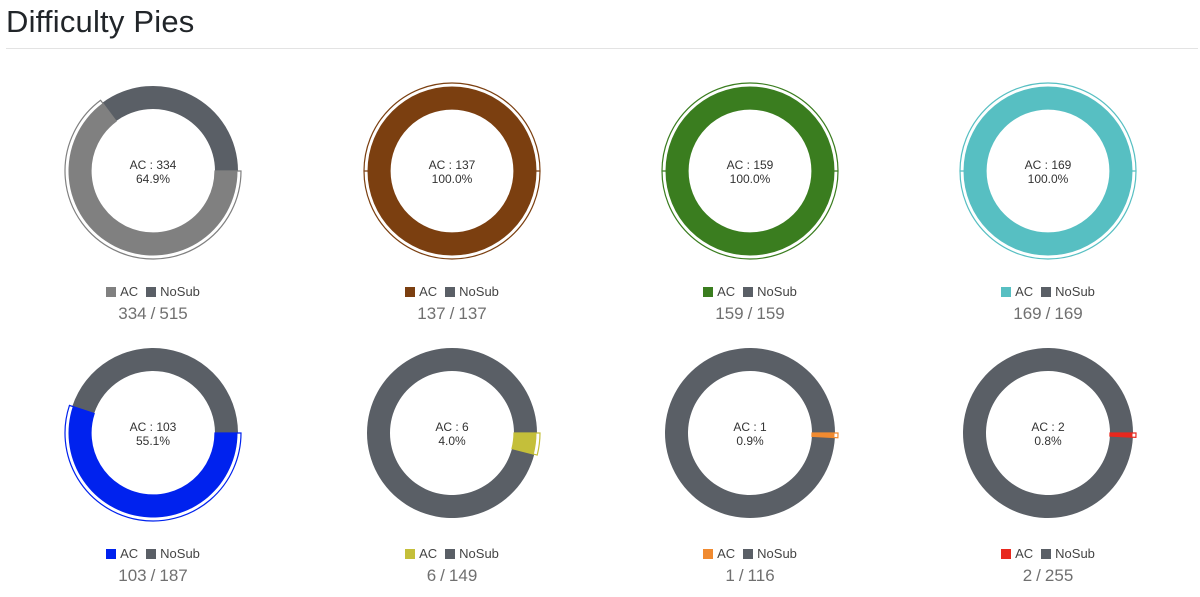 The width and height of the screenshot is (1200, 597). What do you see at coordinates (100, 21) in the screenshot?
I see `page-title: Difficulty Pies` at bounding box center [100, 21].